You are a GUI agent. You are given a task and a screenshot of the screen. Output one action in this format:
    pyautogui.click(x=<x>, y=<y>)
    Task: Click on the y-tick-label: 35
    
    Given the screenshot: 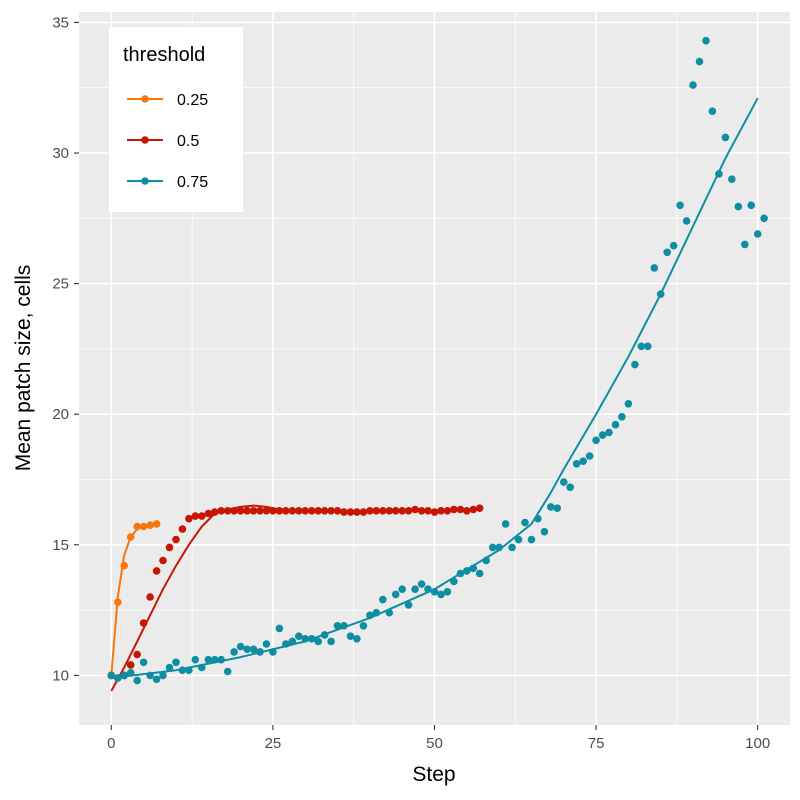 What is the action you would take?
    pyautogui.click(x=60, y=22)
    